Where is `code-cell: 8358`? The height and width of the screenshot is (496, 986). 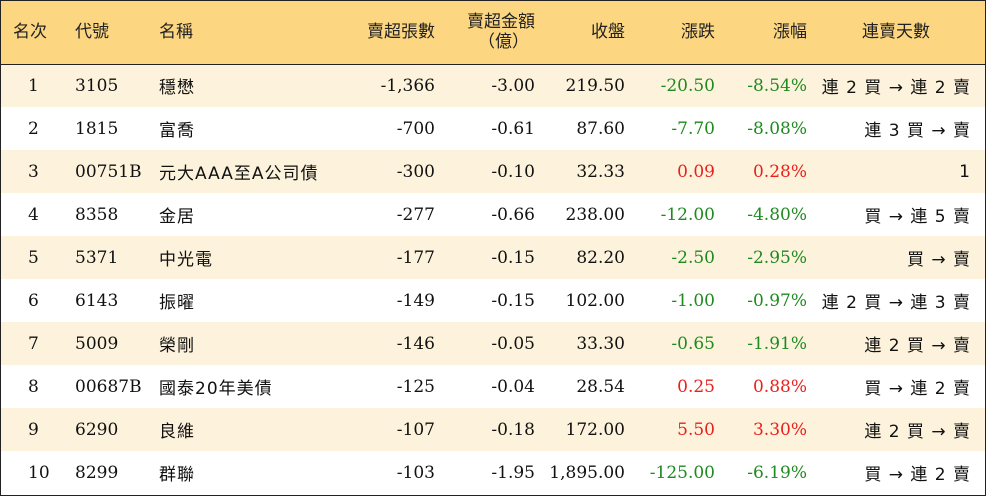 code-cell: 8358 is located at coordinates (97, 214).